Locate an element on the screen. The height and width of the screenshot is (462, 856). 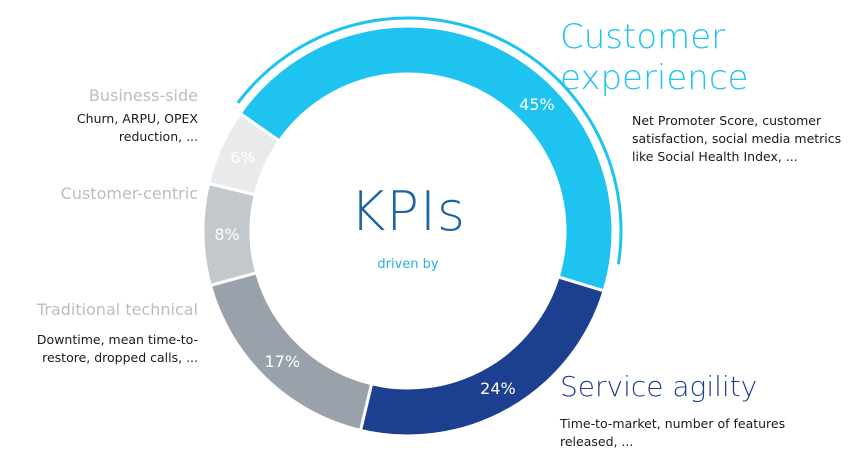
category-customer-centric: Customer-centric is located at coordinates (129, 193).